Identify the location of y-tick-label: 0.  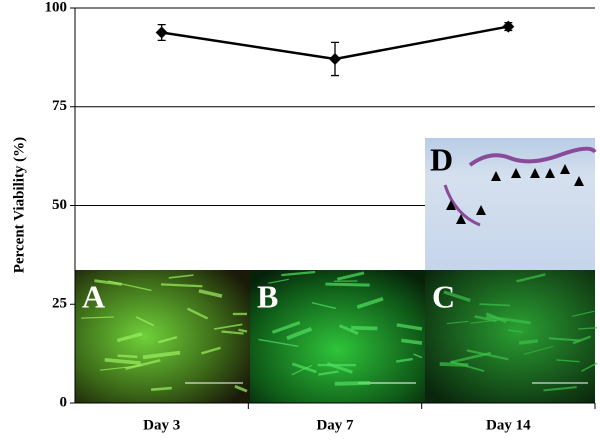
(64, 402).